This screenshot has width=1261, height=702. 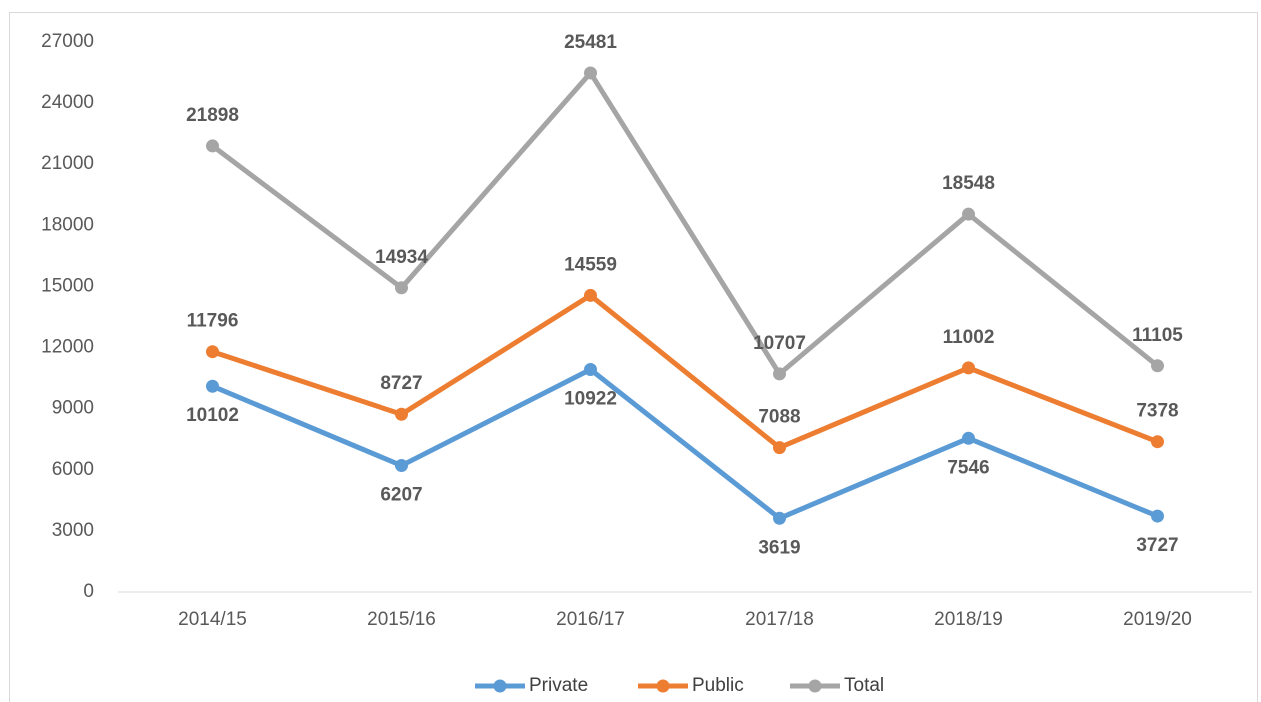 What do you see at coordinates (401, 495) in the screenshot?
I see `data-label: 6207` at bounding box center [401, 495].